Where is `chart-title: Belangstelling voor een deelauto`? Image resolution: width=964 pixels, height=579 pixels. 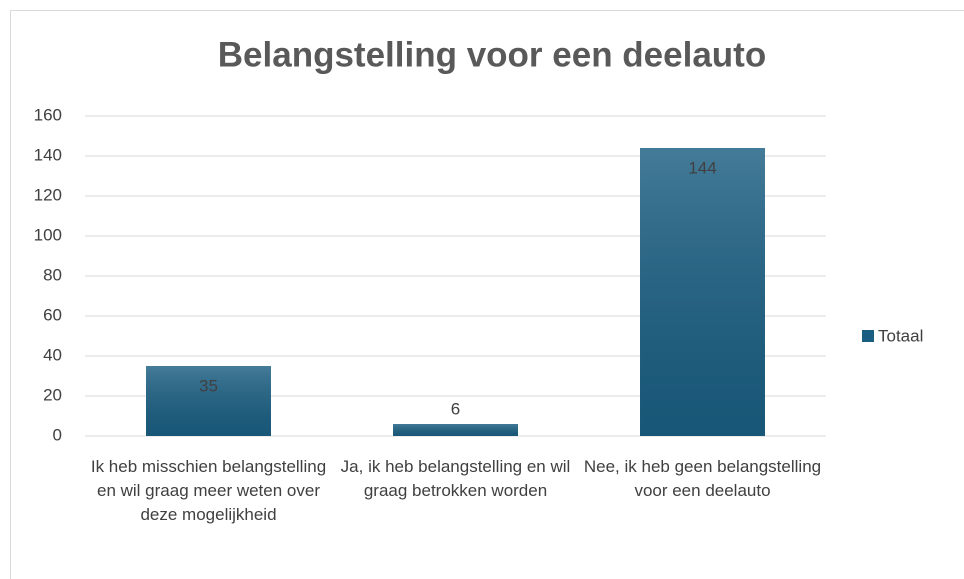
chart-title: Belangstelling voor een deelauto is located at coordinates (492, 54).